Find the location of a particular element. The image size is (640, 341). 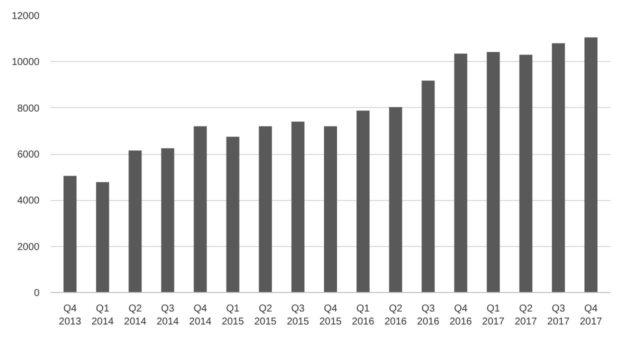

x-tick-label: Q1 2017 is located at coordinates (493, 316).